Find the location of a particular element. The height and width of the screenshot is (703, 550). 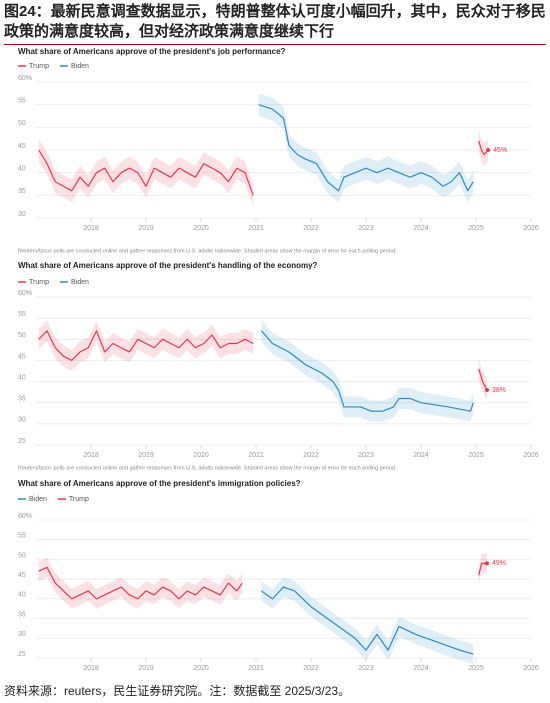

footer: 资料来源：reuters，民生证券研究院。注：数据截至 2025/3/23。 is located at coordinates (177, 691).